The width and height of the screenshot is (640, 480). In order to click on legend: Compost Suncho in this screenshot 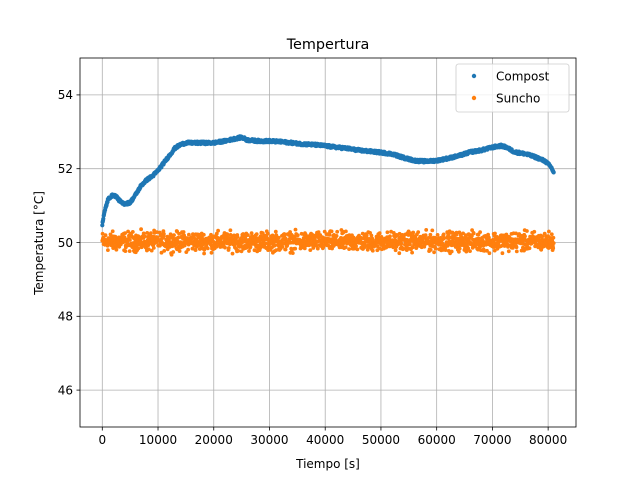, I will do `click(512, 88)`.